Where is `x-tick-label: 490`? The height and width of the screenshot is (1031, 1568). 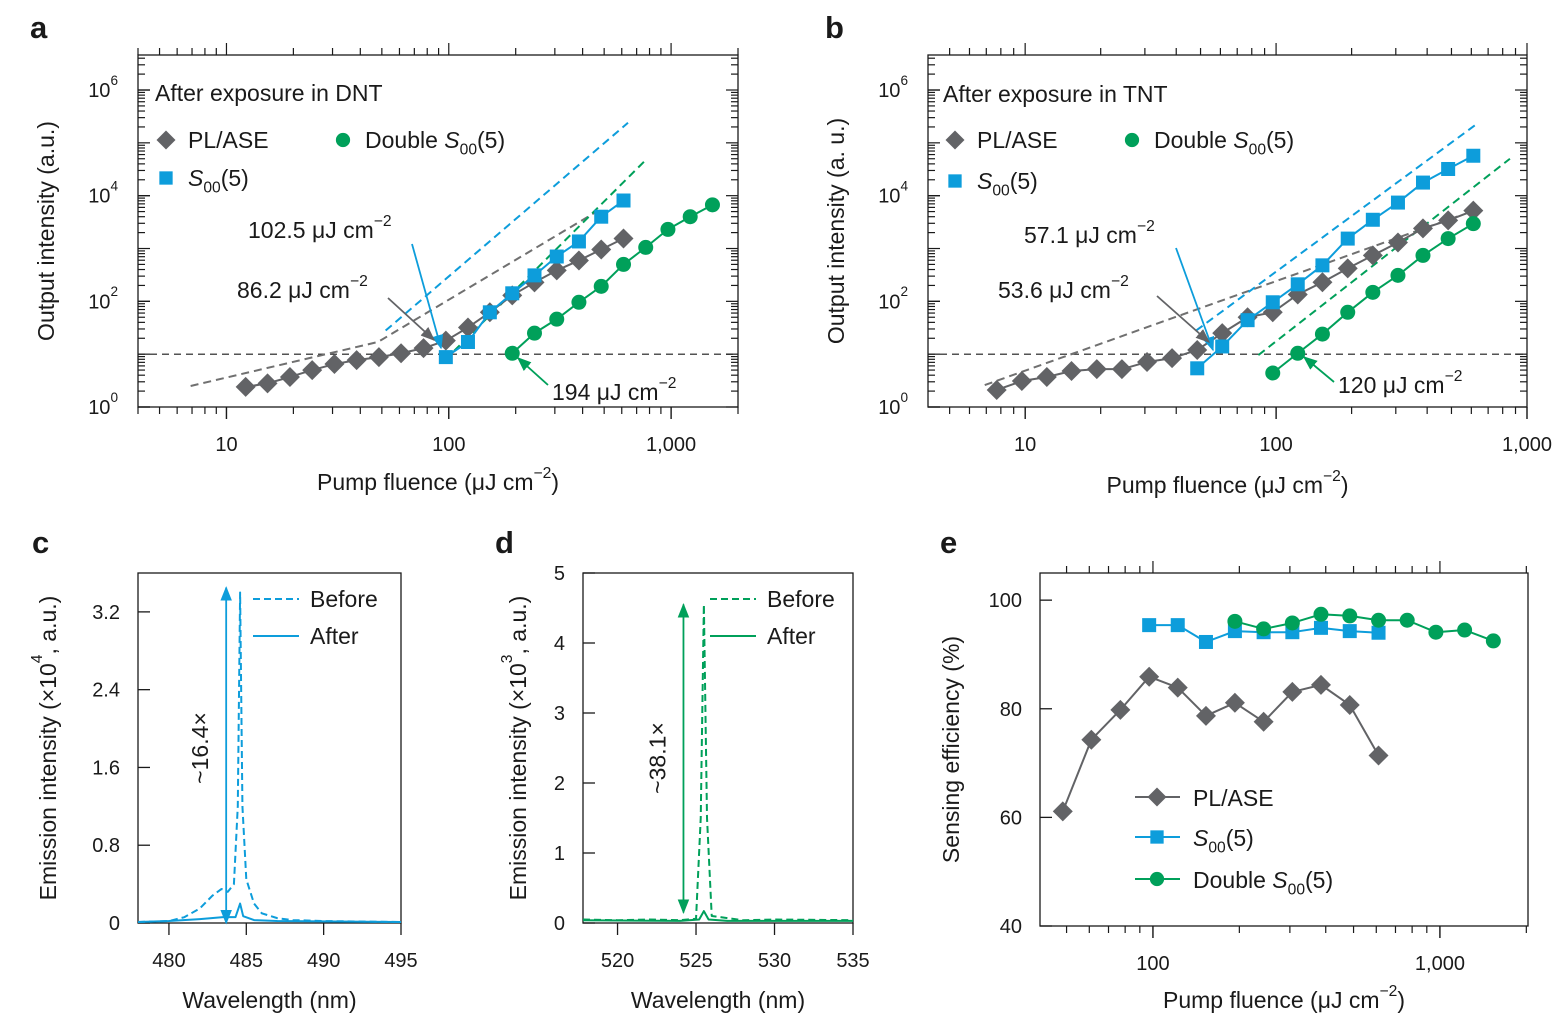
x-tick-label: 490 is located at coordinates (323, 961).